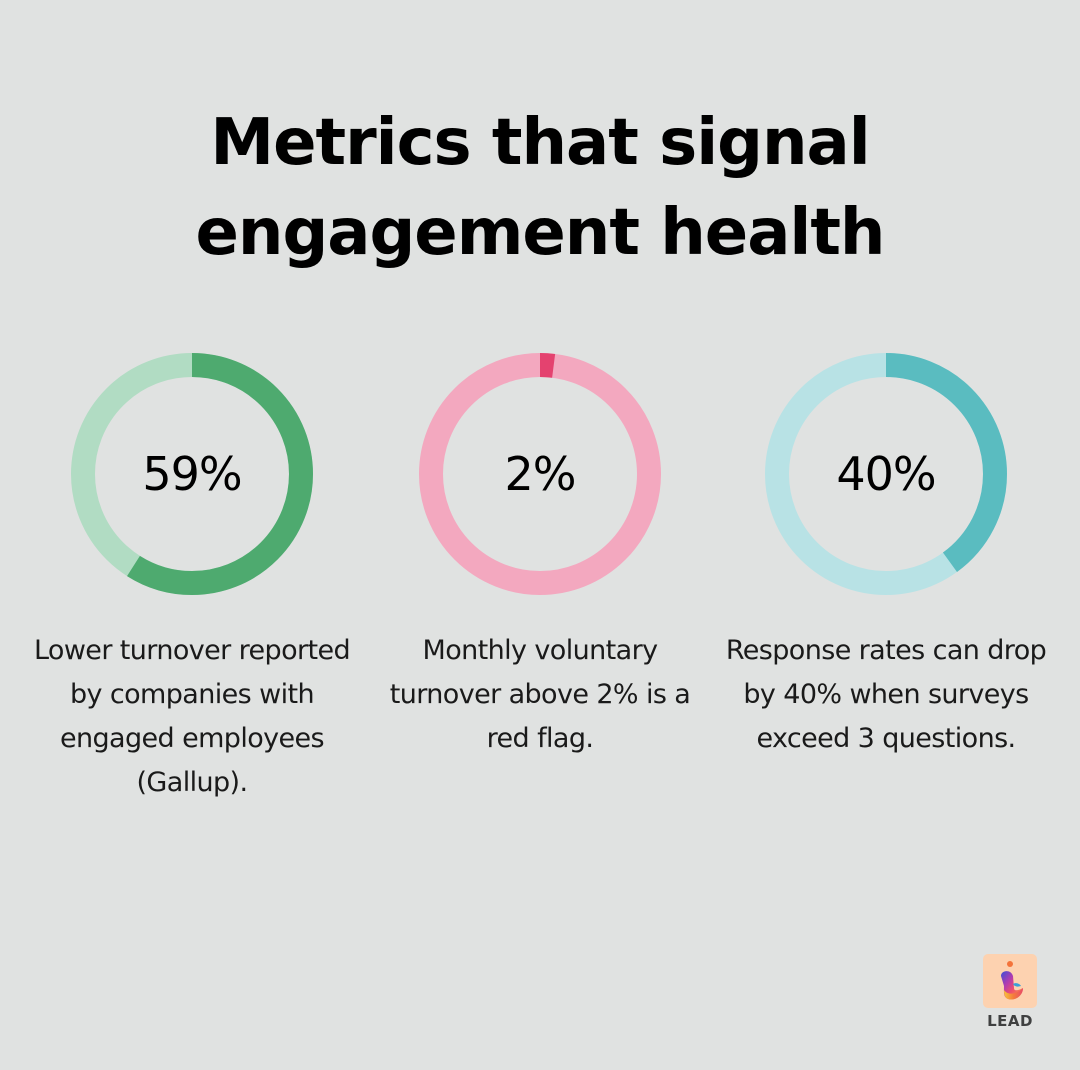 Image resolution: width=1080 pixels, height=1070 pixels. I want to click on donut-chart: 40%, so click(886, 474).